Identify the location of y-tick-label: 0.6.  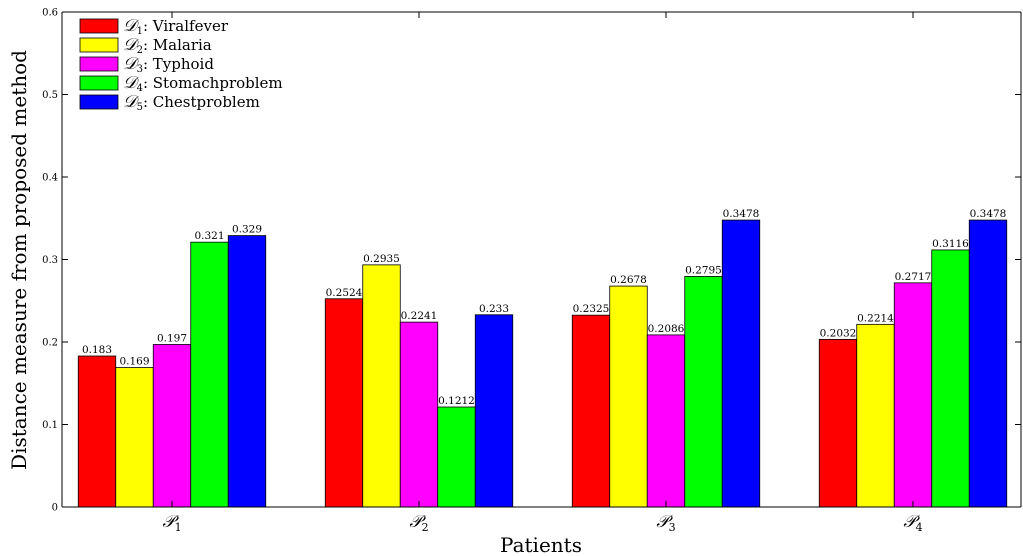
(50, 13).